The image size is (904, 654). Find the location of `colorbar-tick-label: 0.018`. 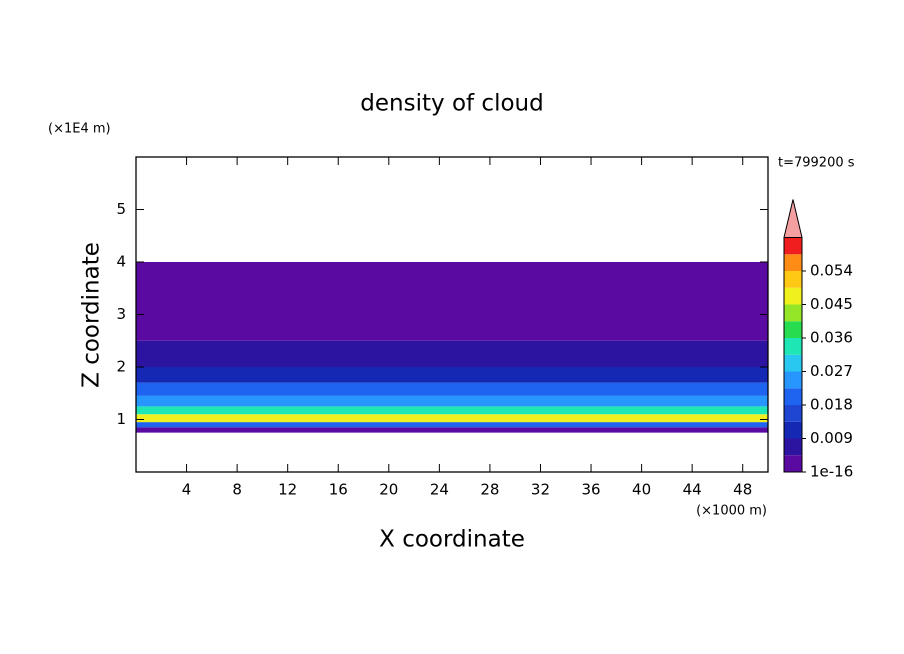

colorbar-tick-label: 0.018 is located at coordinates (831, 405).